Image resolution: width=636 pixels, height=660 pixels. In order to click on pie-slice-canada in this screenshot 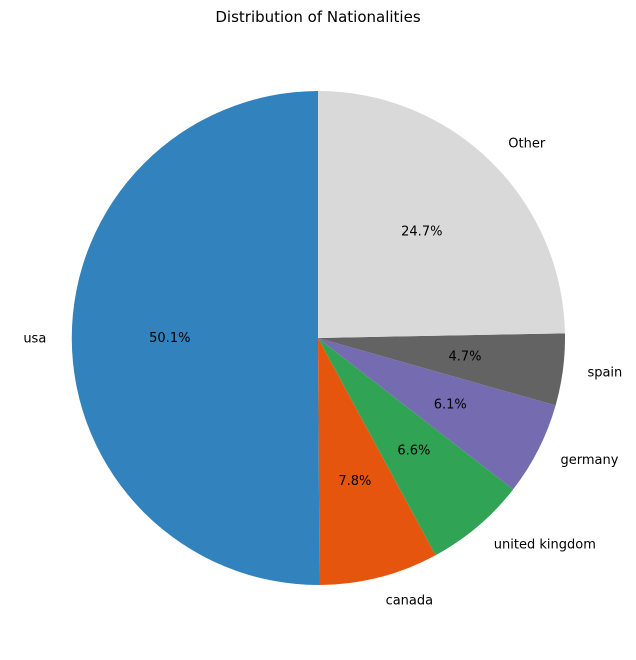, I will do `click(377, 461)`.